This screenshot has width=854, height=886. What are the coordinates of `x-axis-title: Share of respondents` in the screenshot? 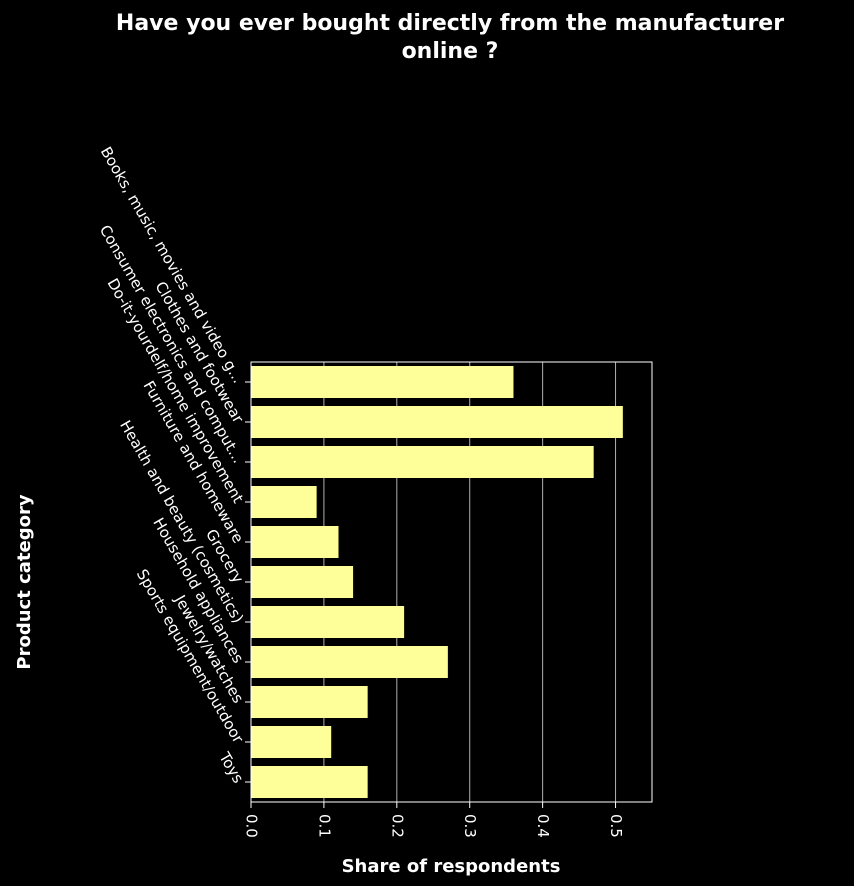 It's located at (451, 866).